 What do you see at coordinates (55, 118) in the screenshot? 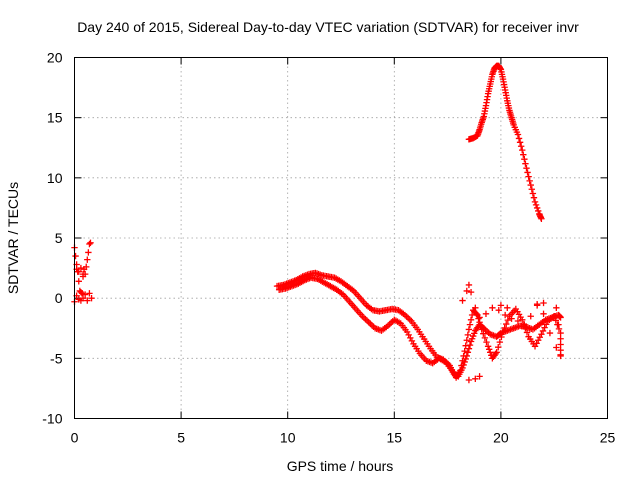
I see `y-tick-label: 15` at bounding box center [55, 118].